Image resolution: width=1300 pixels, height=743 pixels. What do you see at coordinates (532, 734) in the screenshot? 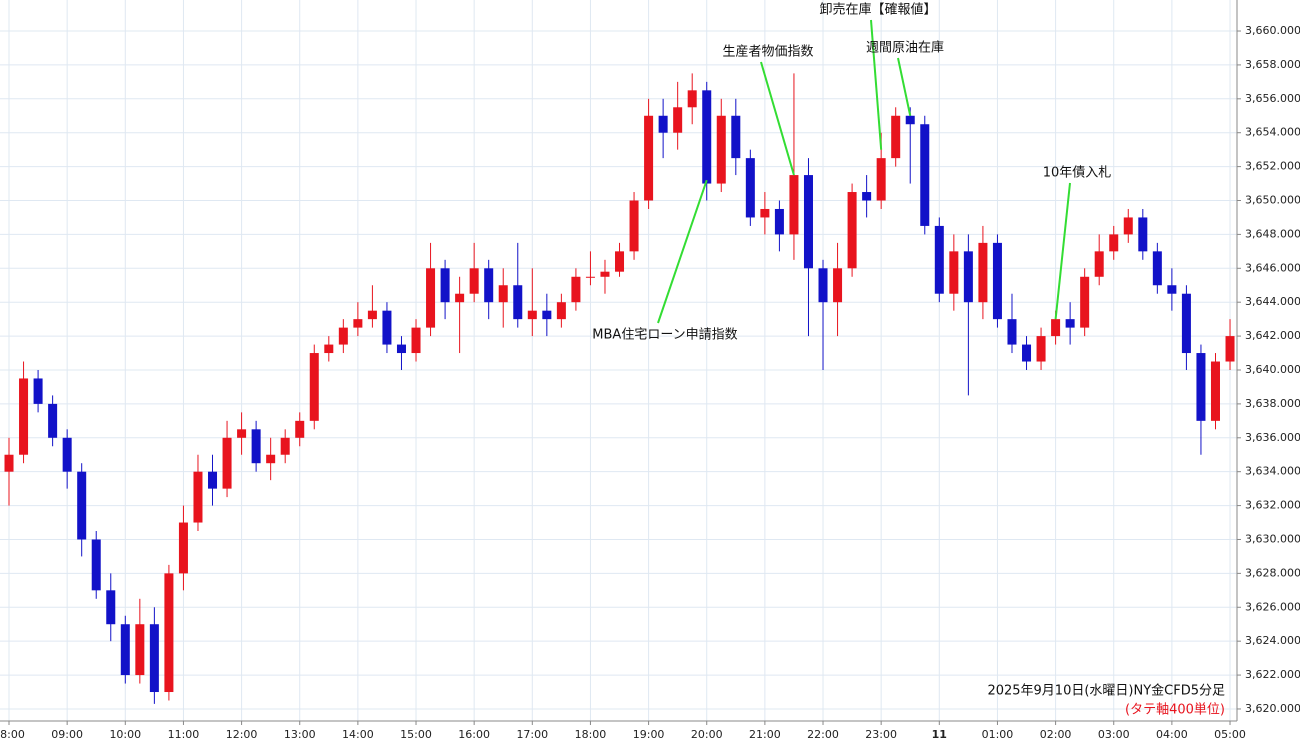
I see `x-tick-label: 17:00` at bounding box center [532, 734].